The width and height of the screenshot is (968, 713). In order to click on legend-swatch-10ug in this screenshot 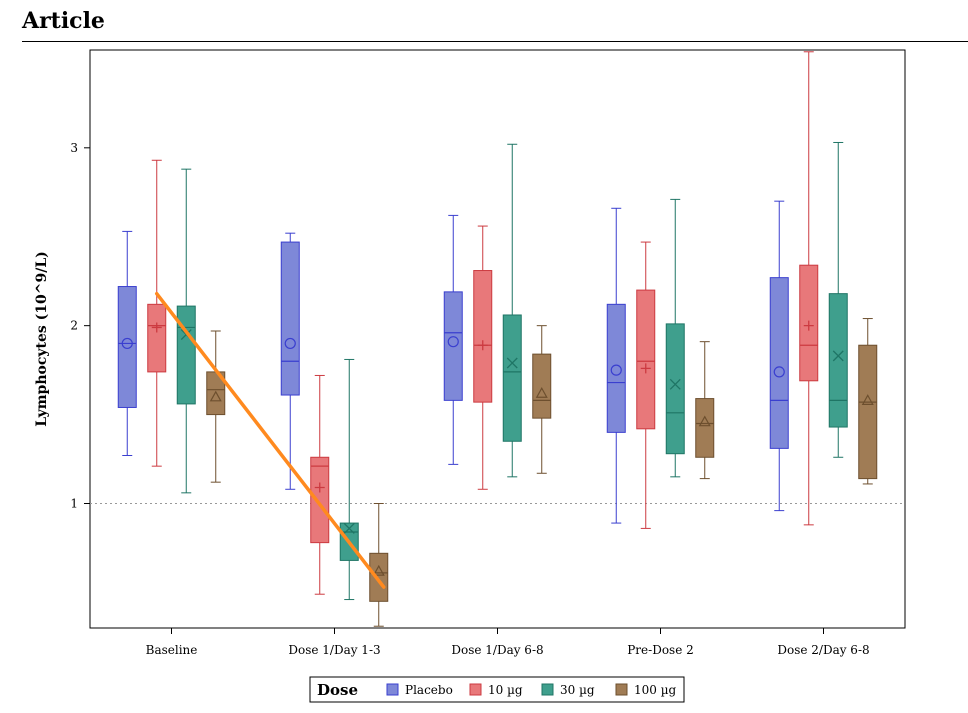, I will do `click(475, 689)`.